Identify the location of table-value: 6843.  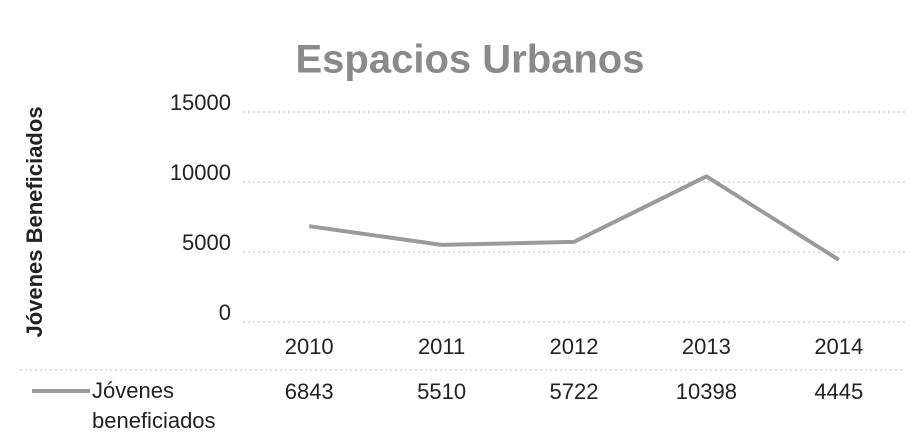
(309, 391).